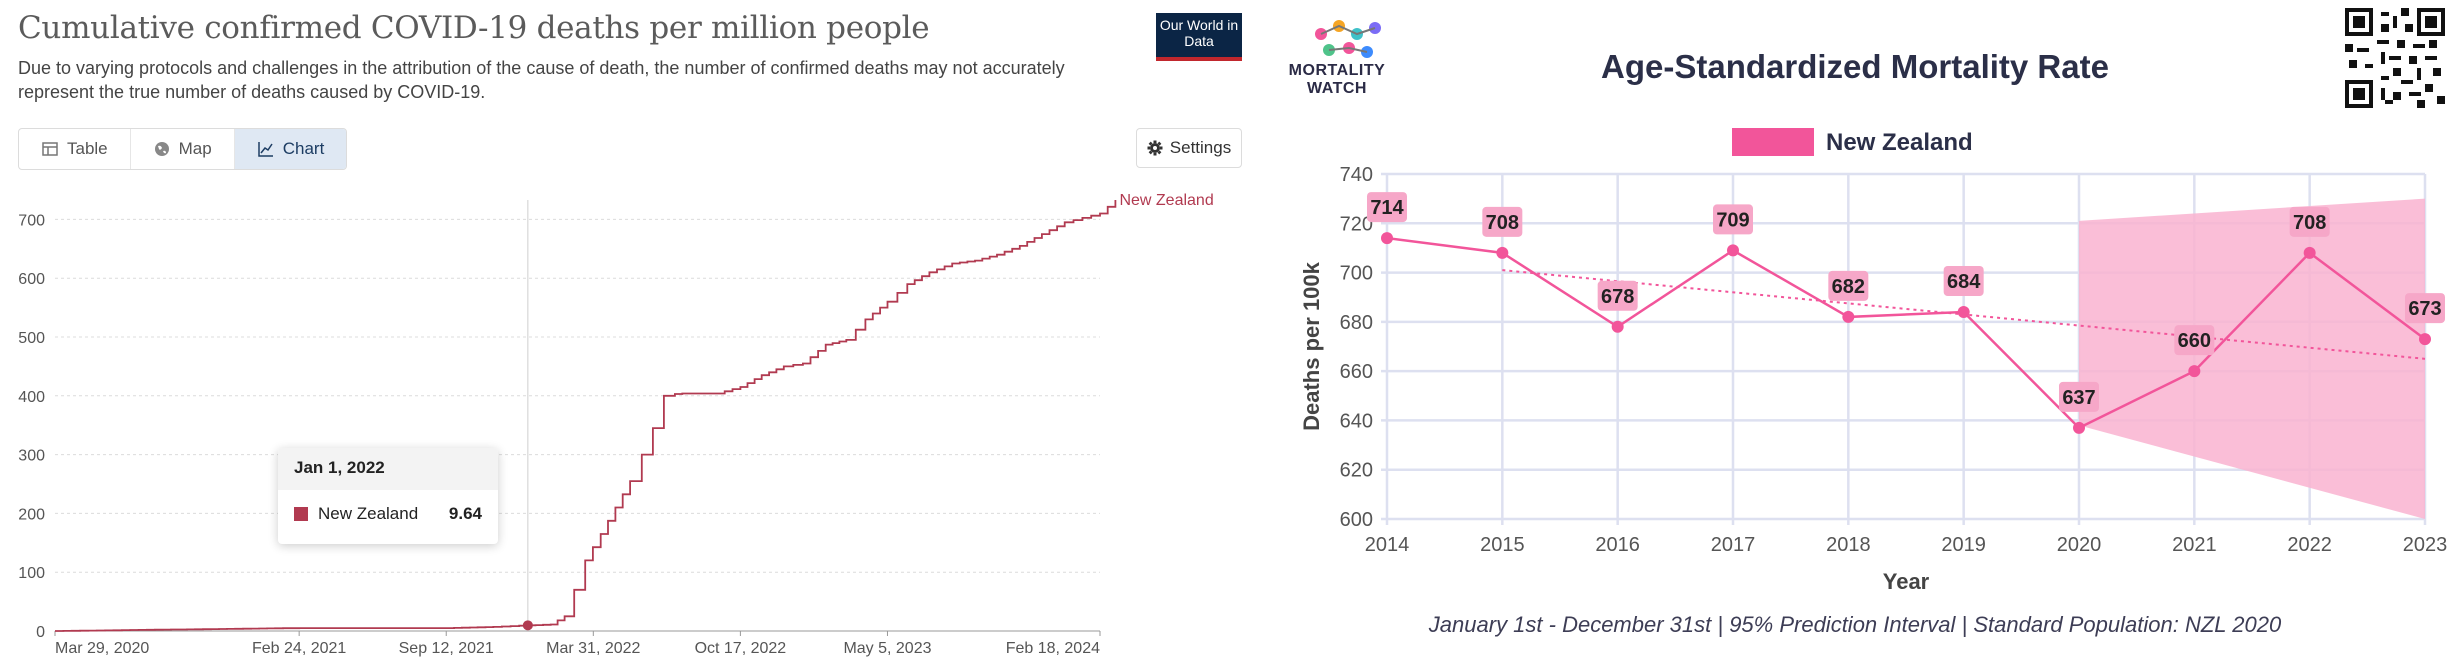  I want to click on gear-icon, so click(1155, 148).